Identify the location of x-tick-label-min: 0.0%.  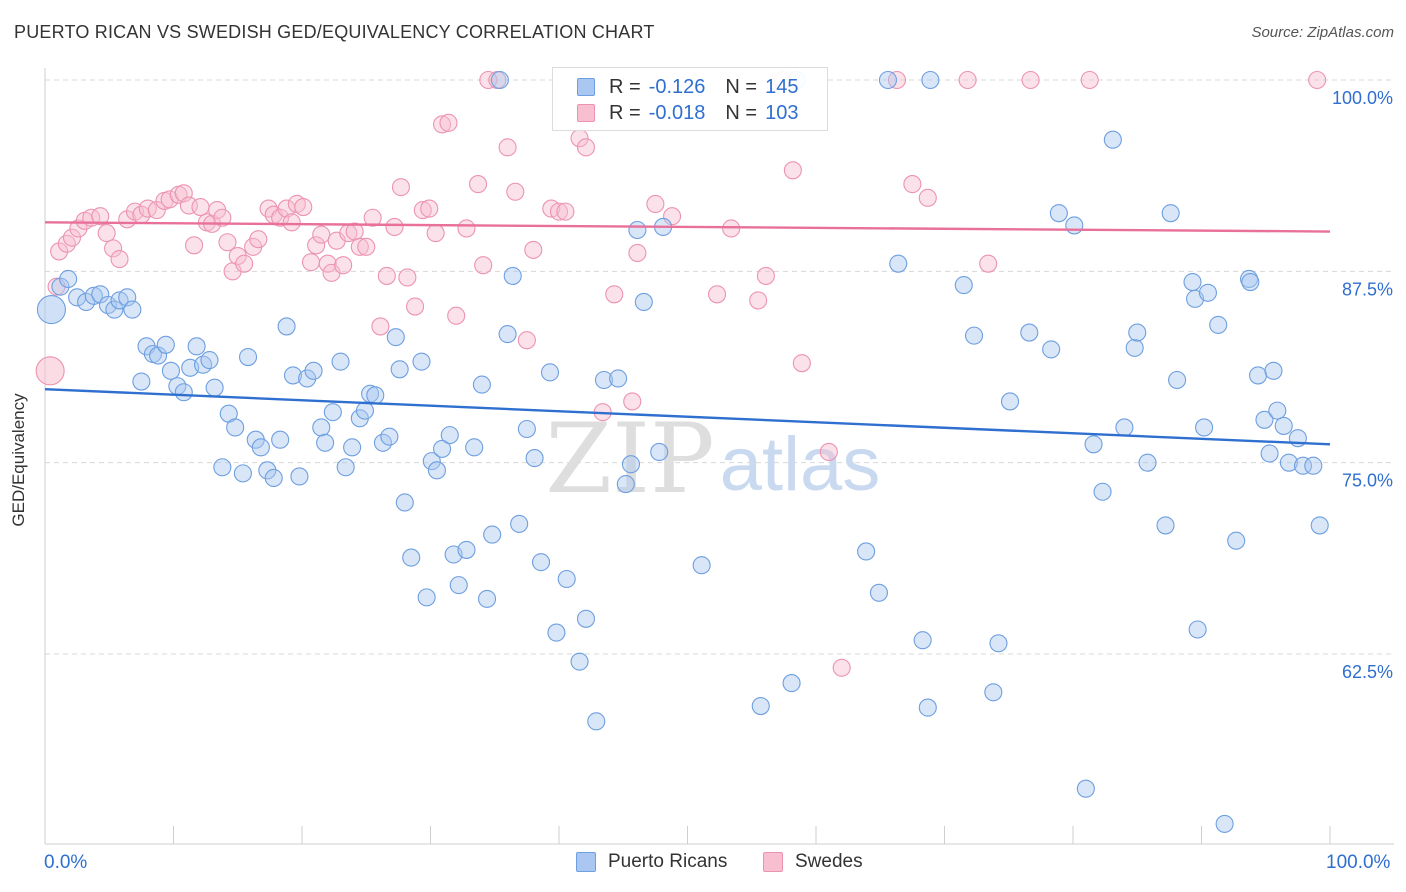
(66, 862).